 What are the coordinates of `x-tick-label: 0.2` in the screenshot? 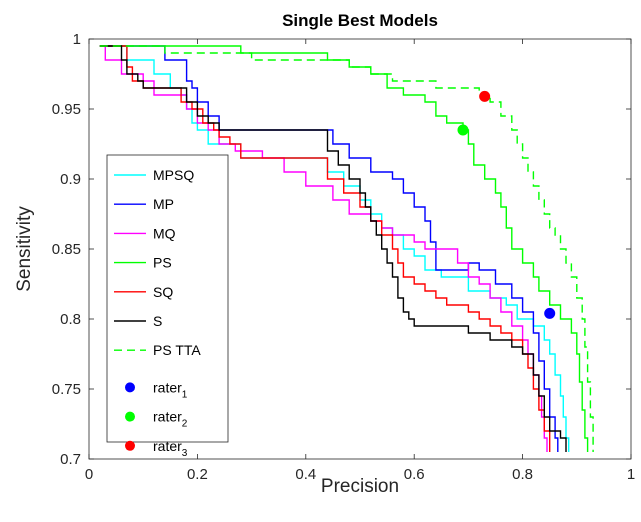 It's located at (197, 474).